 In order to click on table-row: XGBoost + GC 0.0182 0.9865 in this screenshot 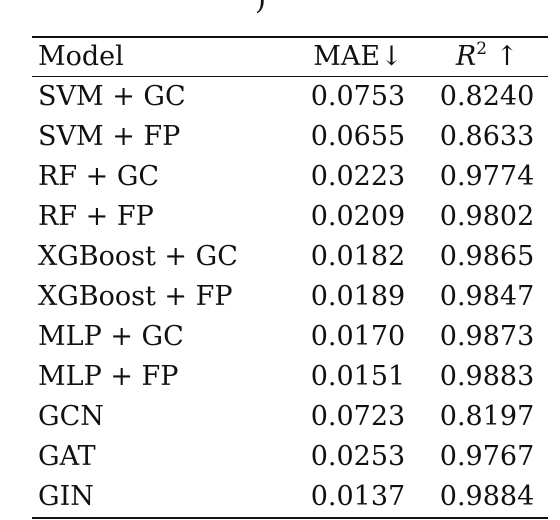, I will do `click(290, 257)`.